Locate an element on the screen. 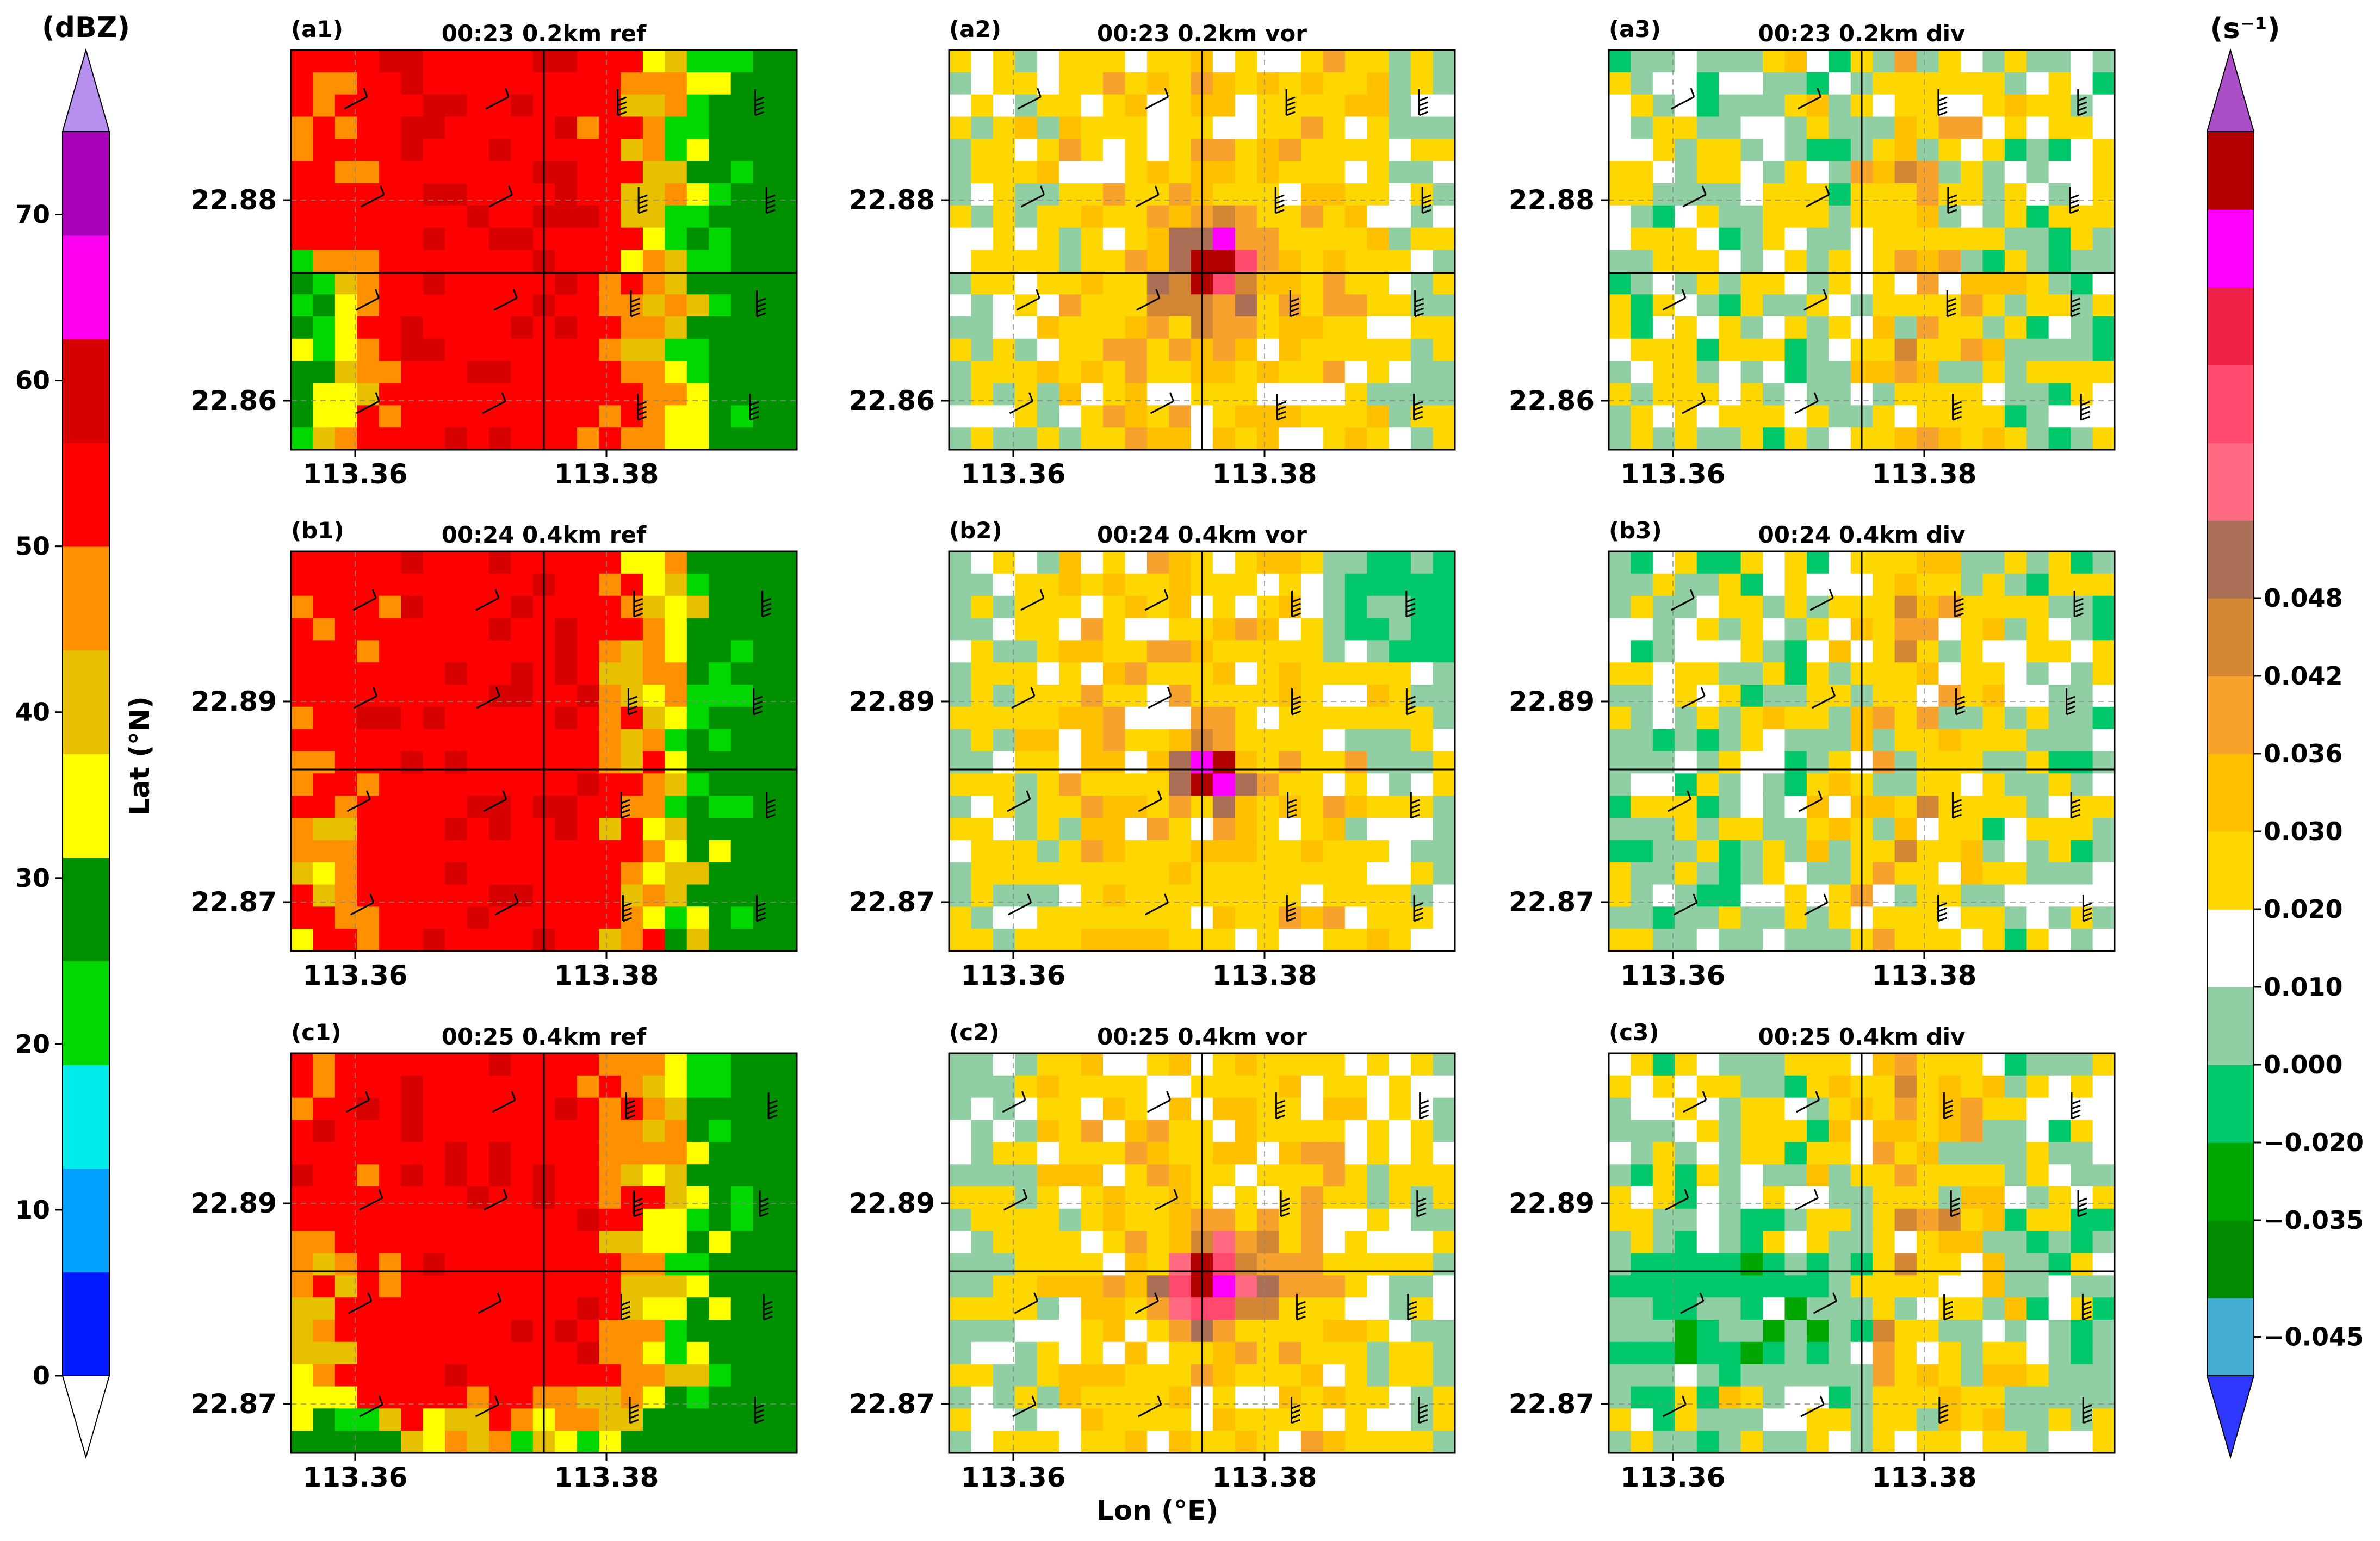 The height and width of the screenshot is (1541, 2380). colorbar-tick-label: 10 is located at coordinates (32, 1210).